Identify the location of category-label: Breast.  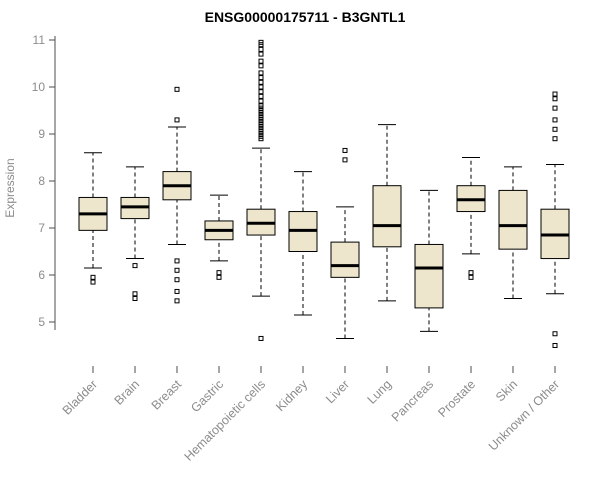
(167, 395).